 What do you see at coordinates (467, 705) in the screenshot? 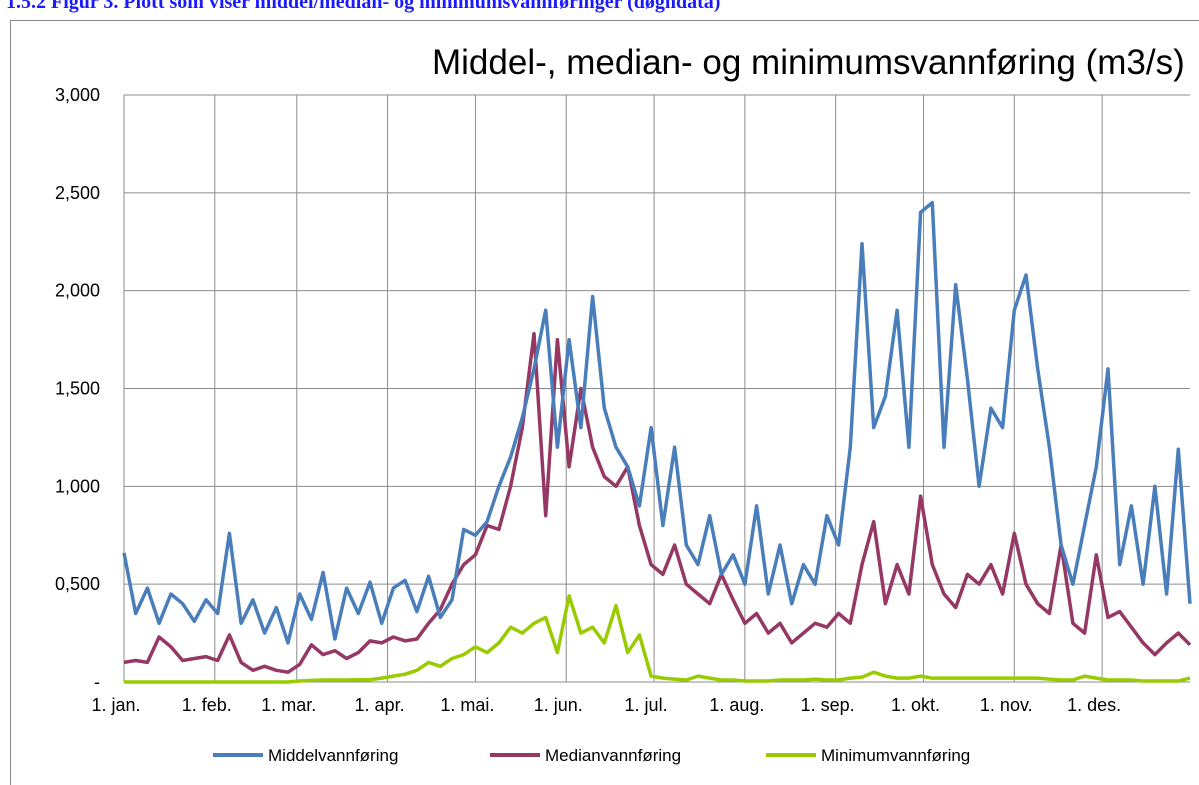
I see `x-tick-label: 1. mai.` at bounding box center [467, 705].